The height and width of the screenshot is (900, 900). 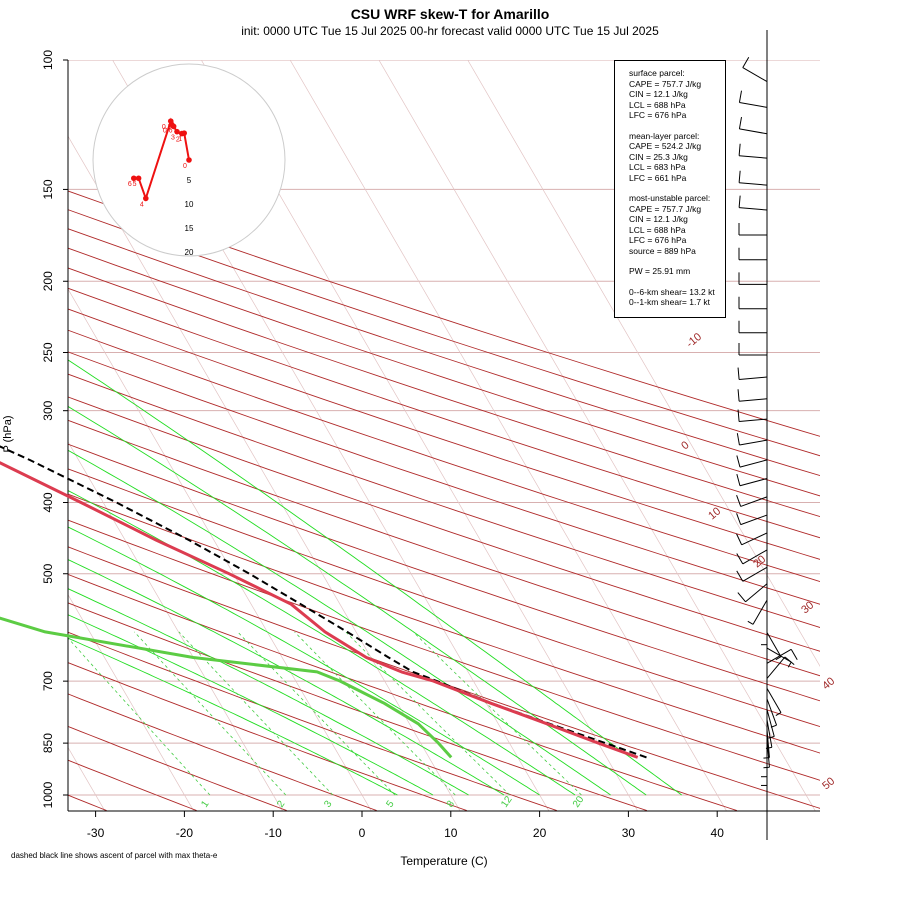 I want to click on legend-line: surface parcel:, so click(x=657, y=73).